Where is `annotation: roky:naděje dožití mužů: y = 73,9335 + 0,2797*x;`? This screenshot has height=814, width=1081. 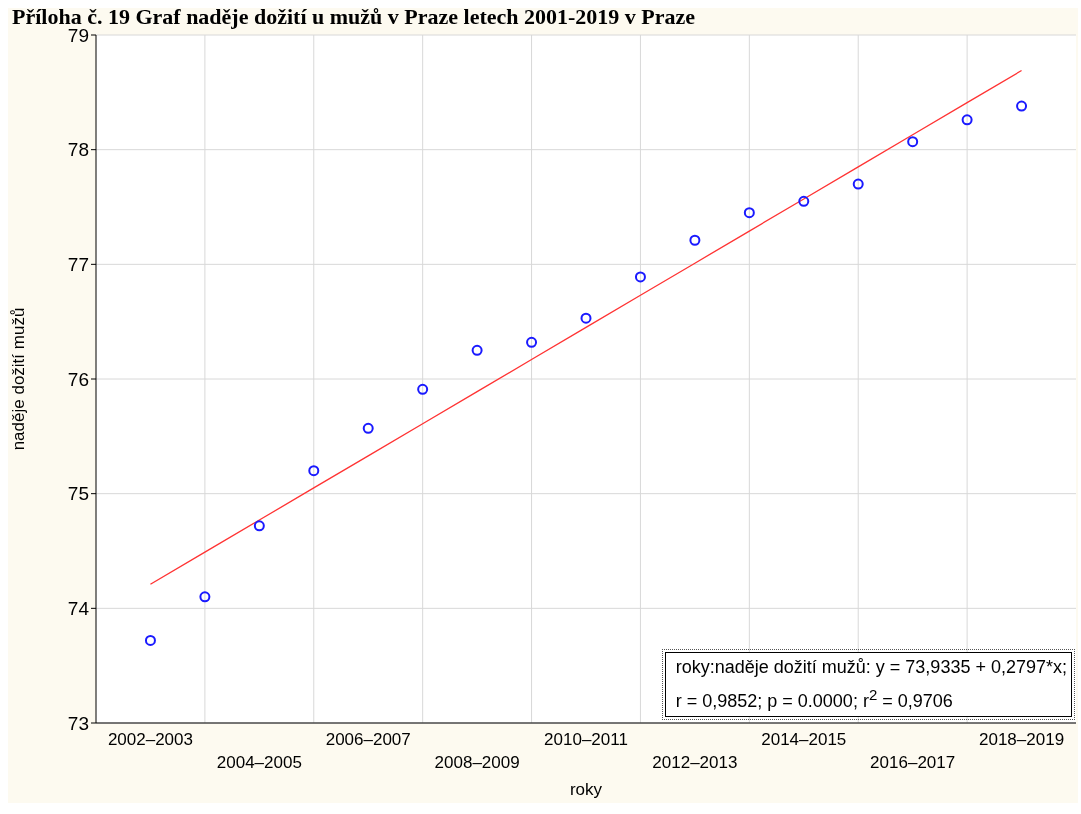
annotation: roky:naděje dožití mužů: y = 73,9335 + 0,2797*x; is located at coordinates (871, 667).